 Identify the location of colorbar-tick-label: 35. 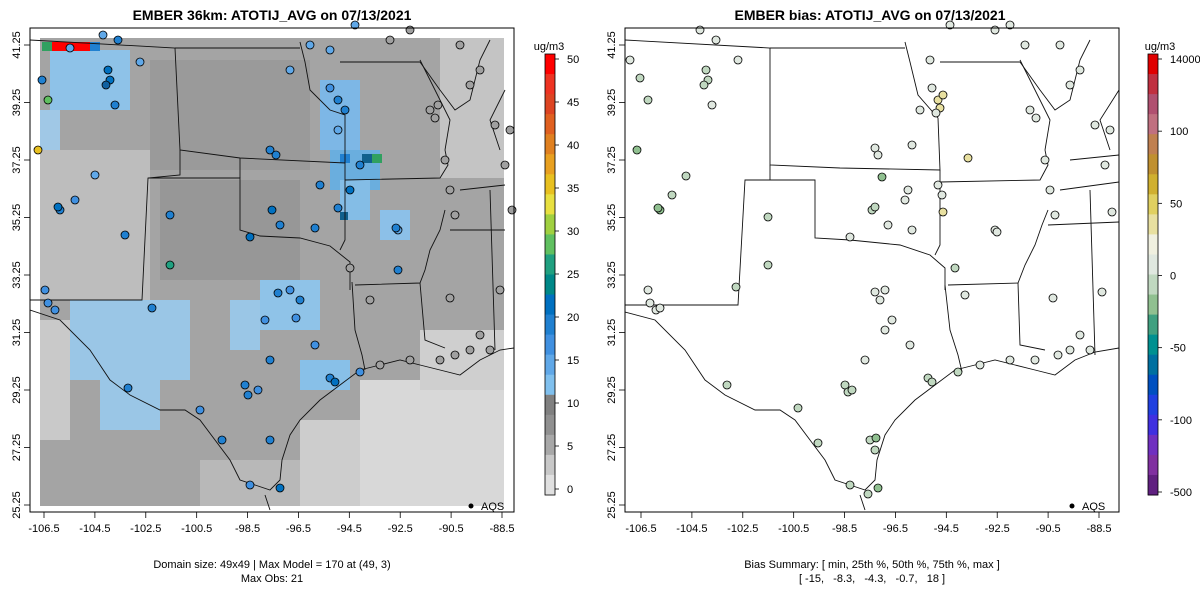
(573, 189).